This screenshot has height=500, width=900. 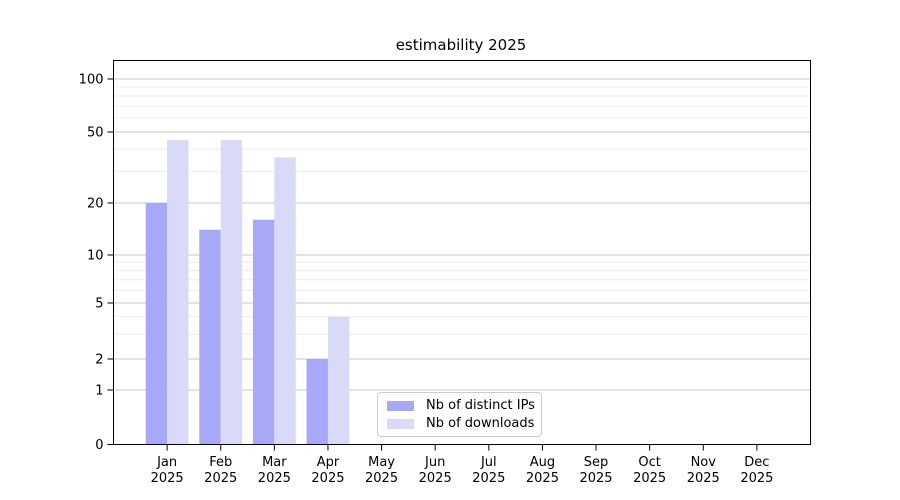 What do you see at coordinates (327, 470) in the screenshot?
I see `x-tick-label: Apr 2025` at bounding box center [327, 470].